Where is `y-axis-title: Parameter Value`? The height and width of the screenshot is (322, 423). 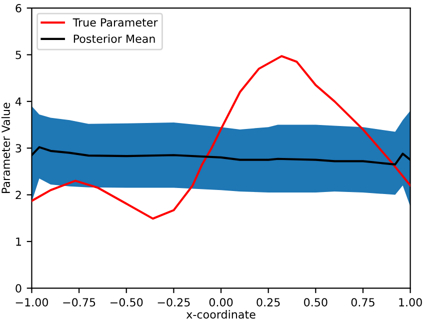
y-axis-title: Parameter Value is located at coordinates (5, 147).